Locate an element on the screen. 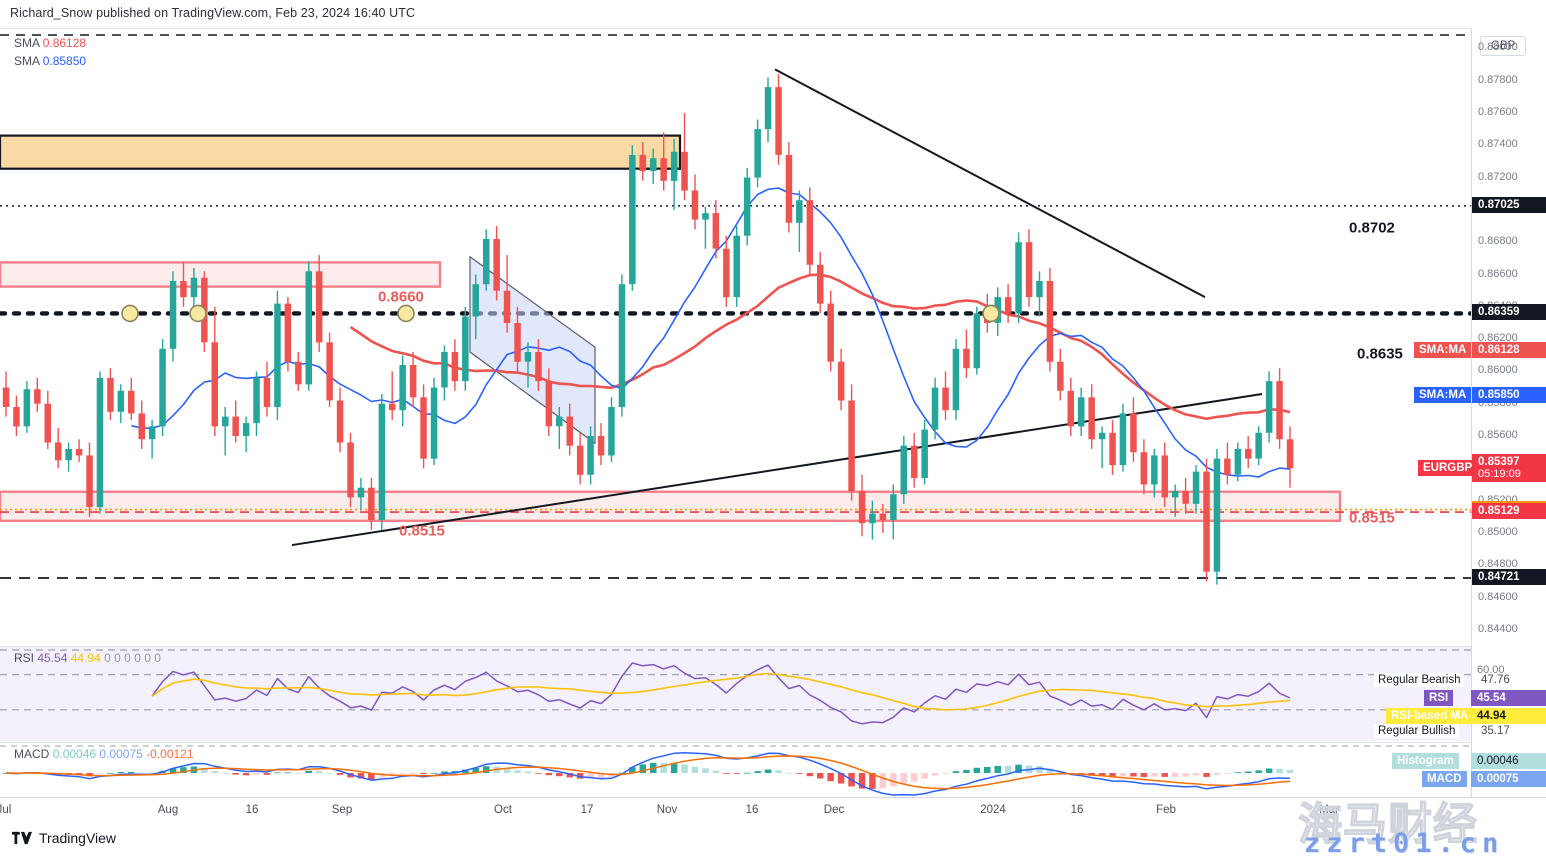 Image resolution: width=1546 pixels, height=859 pixels. resistance-band-left is located at coordinates (221, 274).